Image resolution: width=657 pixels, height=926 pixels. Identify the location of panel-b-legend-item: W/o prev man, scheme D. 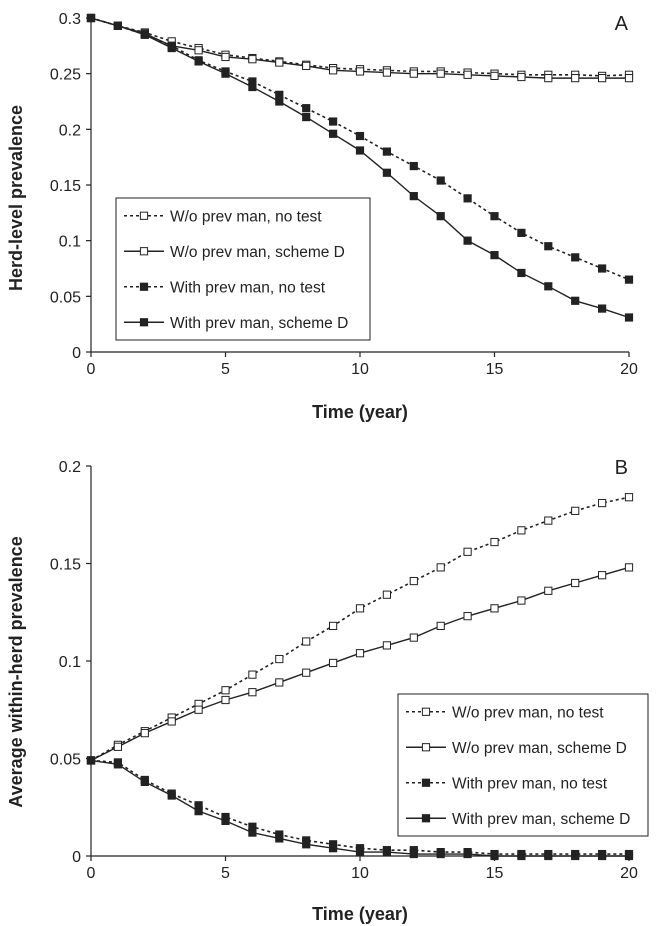
(516, 748).